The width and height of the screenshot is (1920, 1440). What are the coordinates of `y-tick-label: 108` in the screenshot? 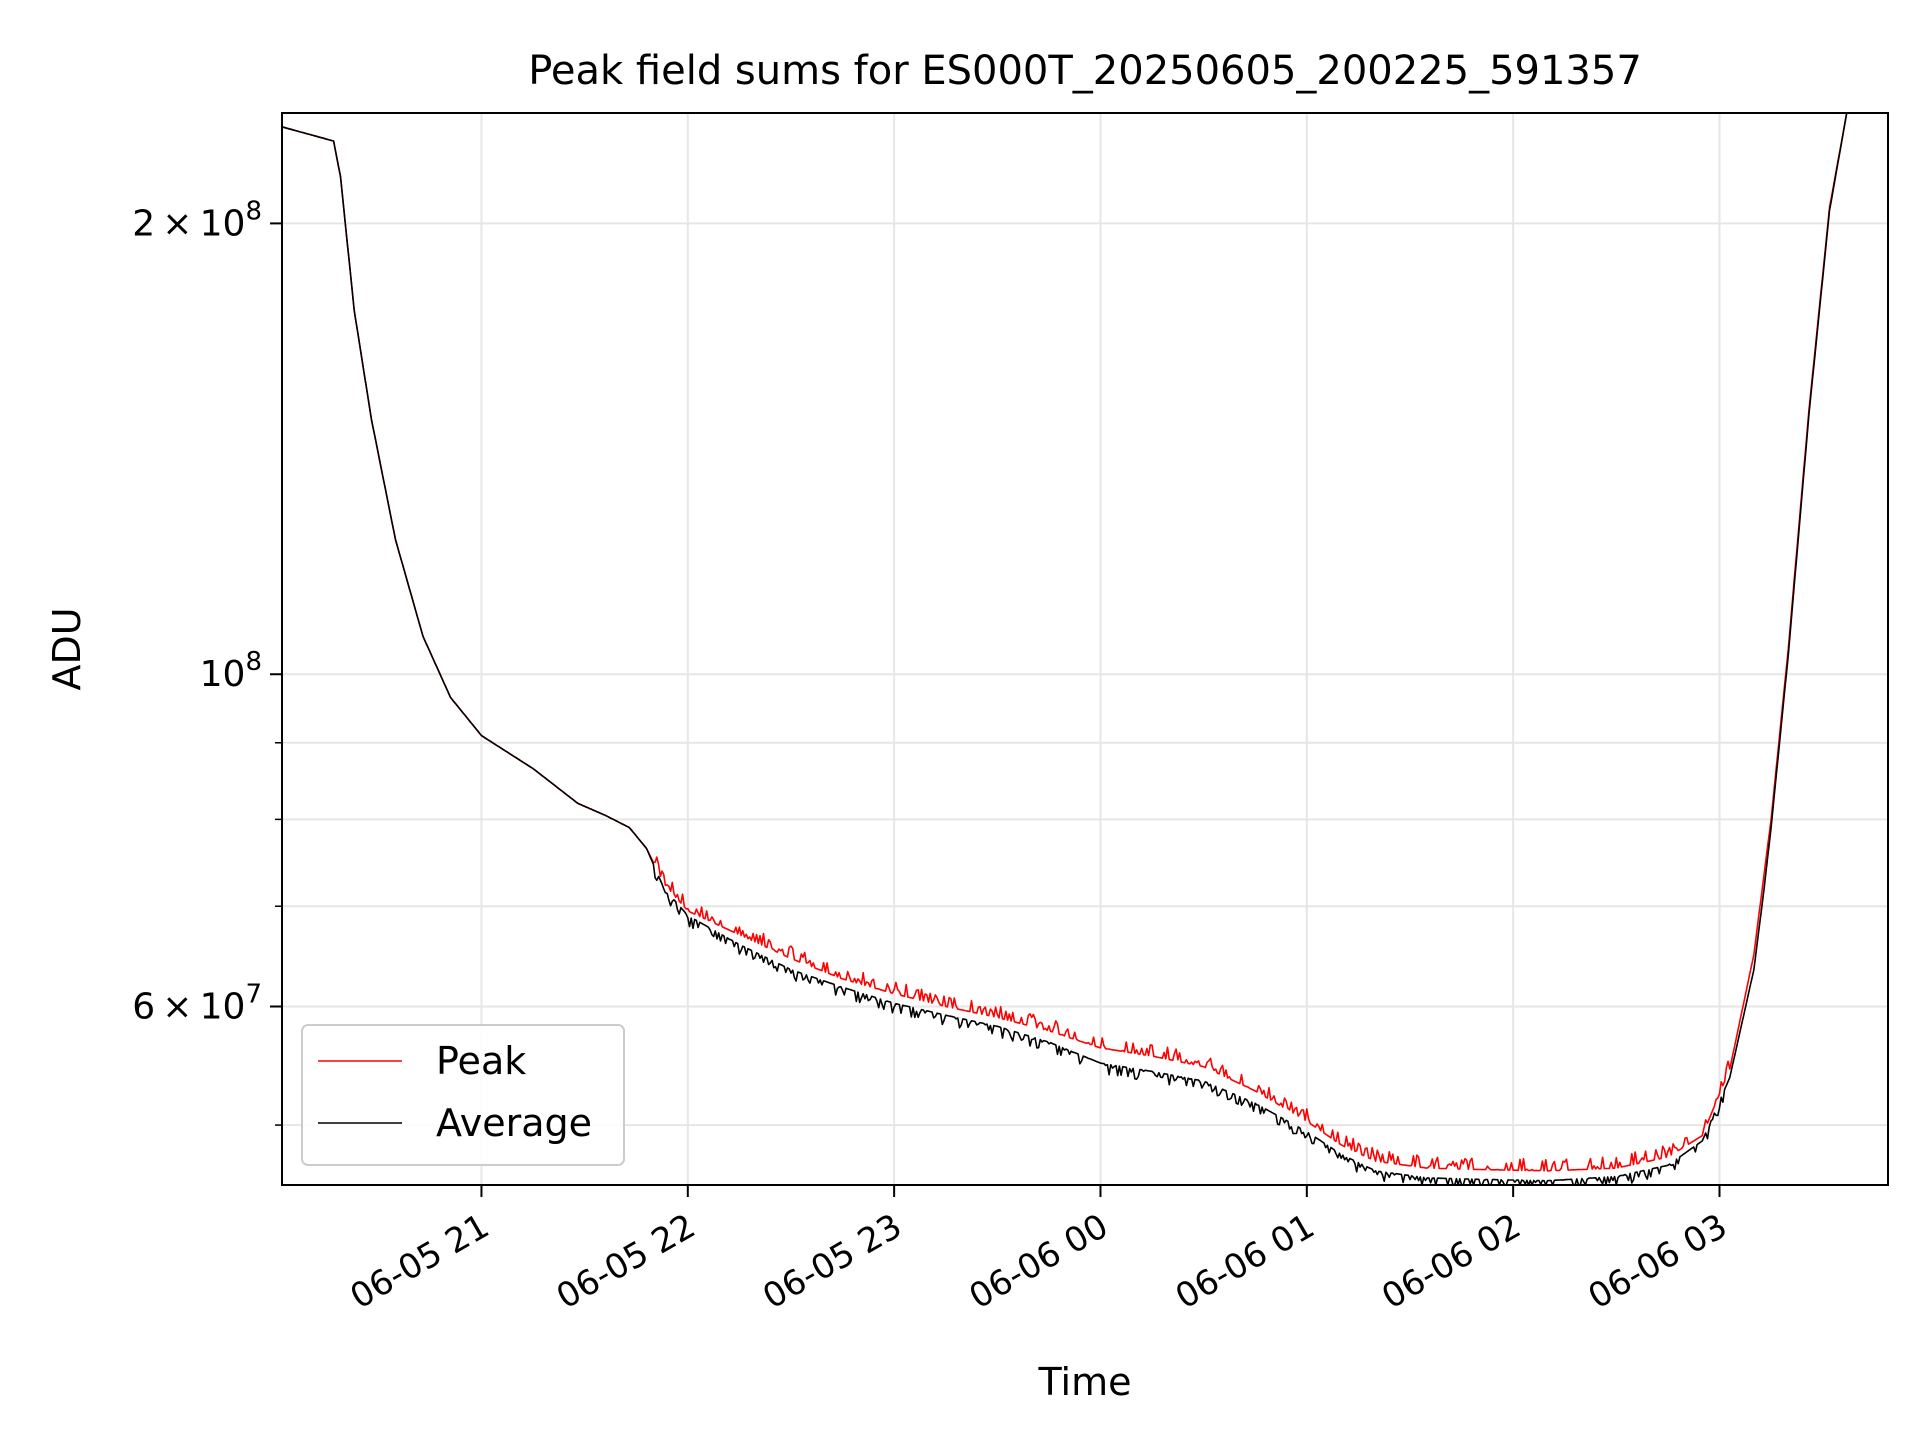 It's located at (231, 671).